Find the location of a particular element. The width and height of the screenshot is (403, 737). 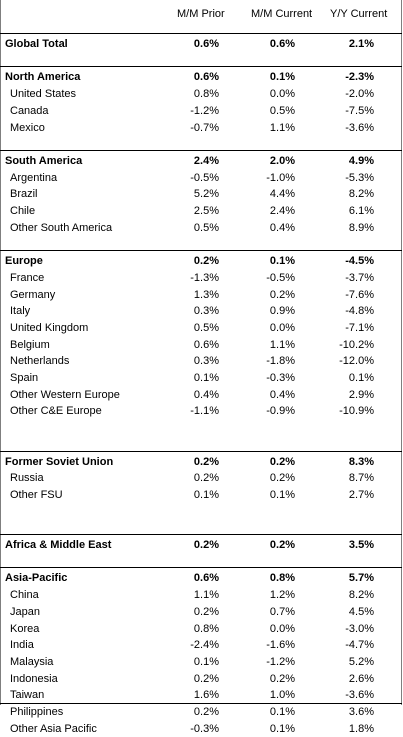

cell-yy-current: -5.3% is located at coordinates (359, 177).